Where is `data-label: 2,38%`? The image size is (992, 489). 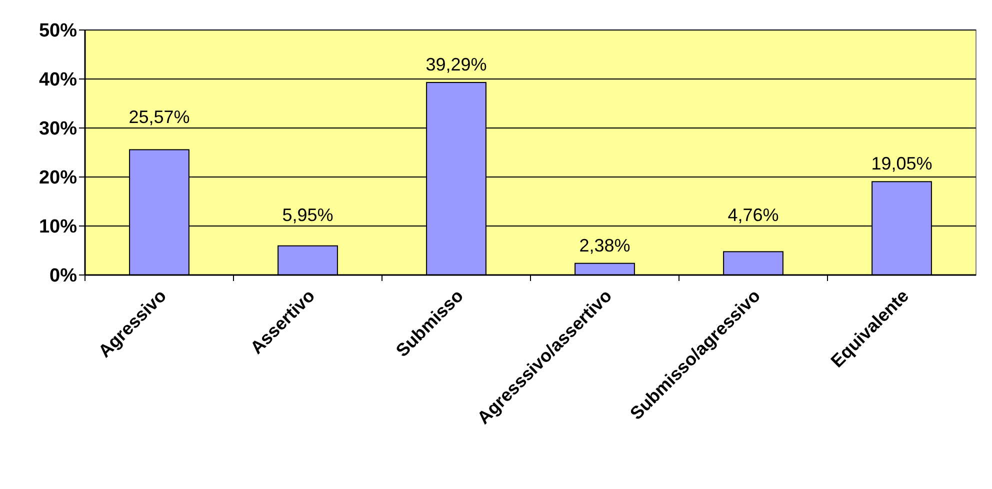 data-label: 2,38% is located at coordinates (604, 245).